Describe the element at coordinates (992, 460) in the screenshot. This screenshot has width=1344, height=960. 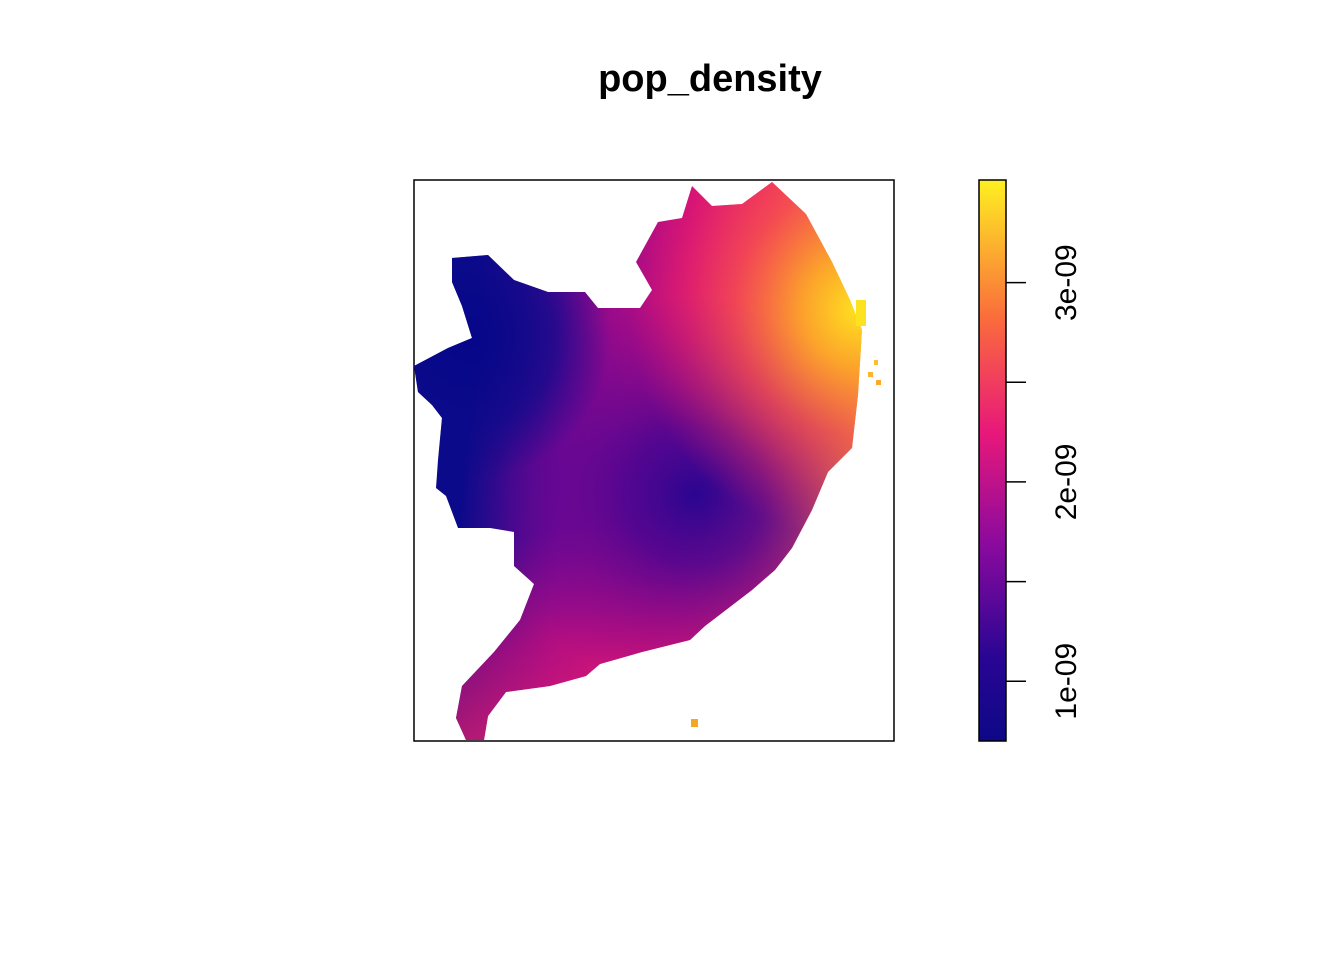
I see `colorbar-rect` at that location.